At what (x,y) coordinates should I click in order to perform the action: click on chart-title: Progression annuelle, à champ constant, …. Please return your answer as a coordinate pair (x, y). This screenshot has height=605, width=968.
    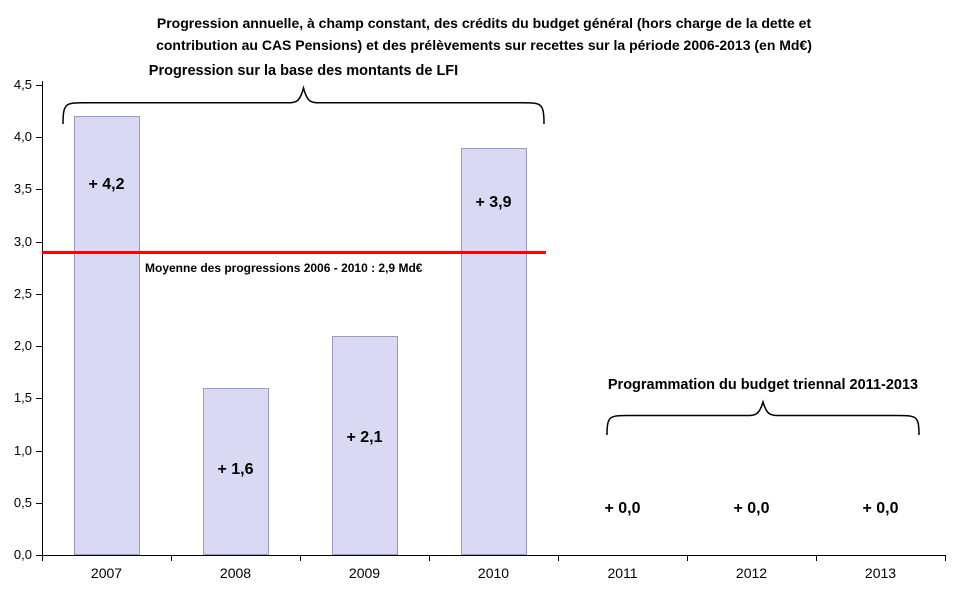
    Looking at the image, I should click on (484, 34).